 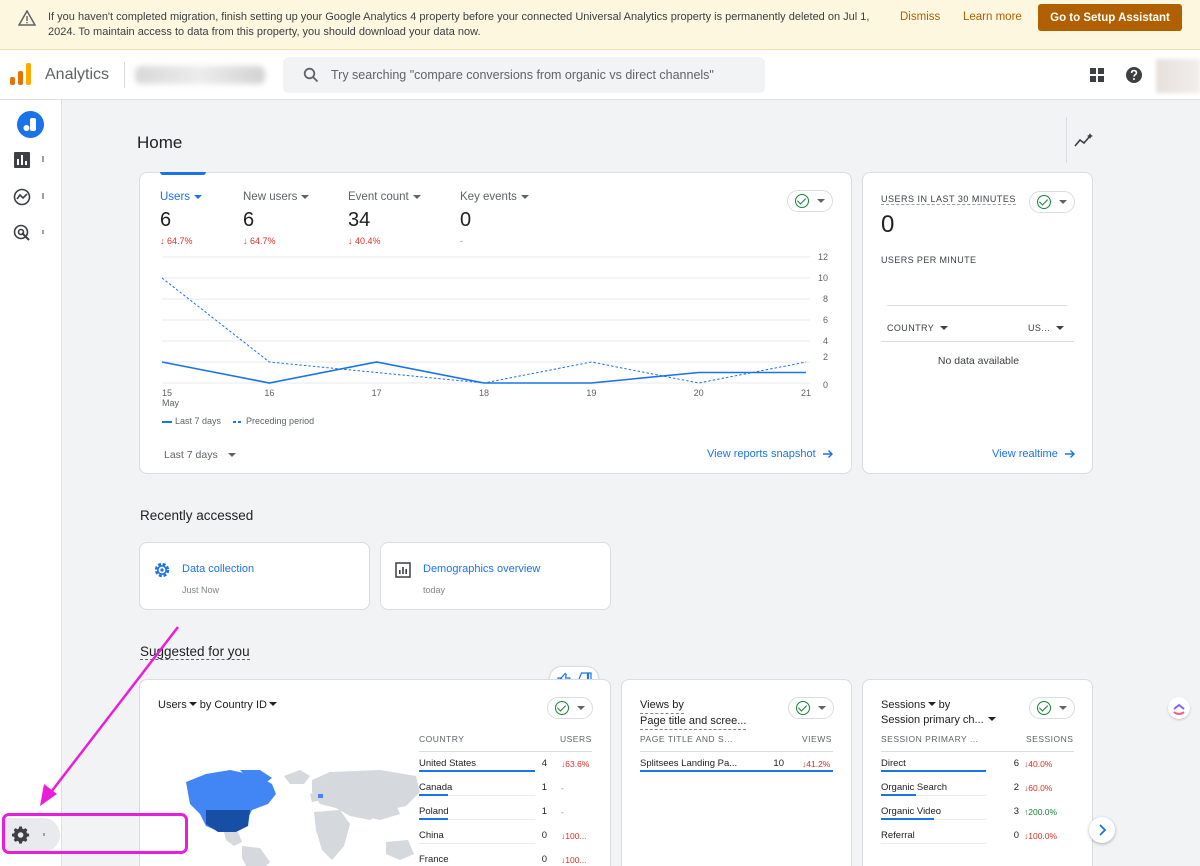 I want to click on warning-icon, so click(x=27, y=18).